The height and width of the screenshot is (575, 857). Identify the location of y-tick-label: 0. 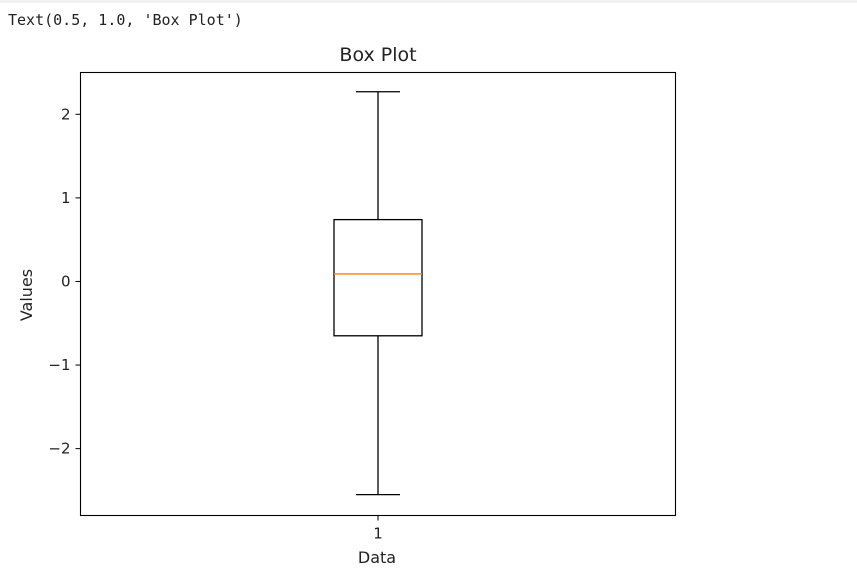
(66, 281).